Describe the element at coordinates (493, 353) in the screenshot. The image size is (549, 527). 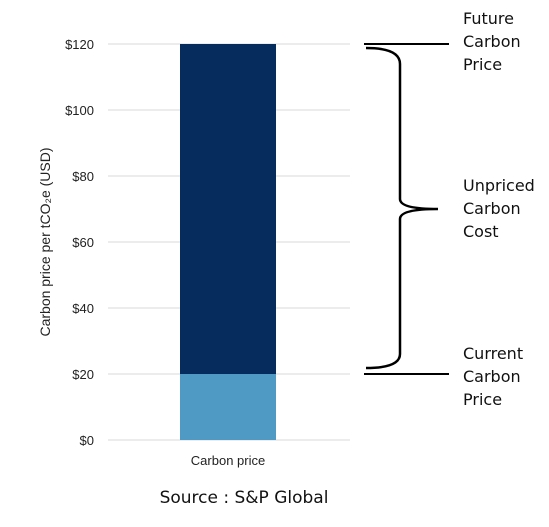
I see `annotation-text: Current` at that location.